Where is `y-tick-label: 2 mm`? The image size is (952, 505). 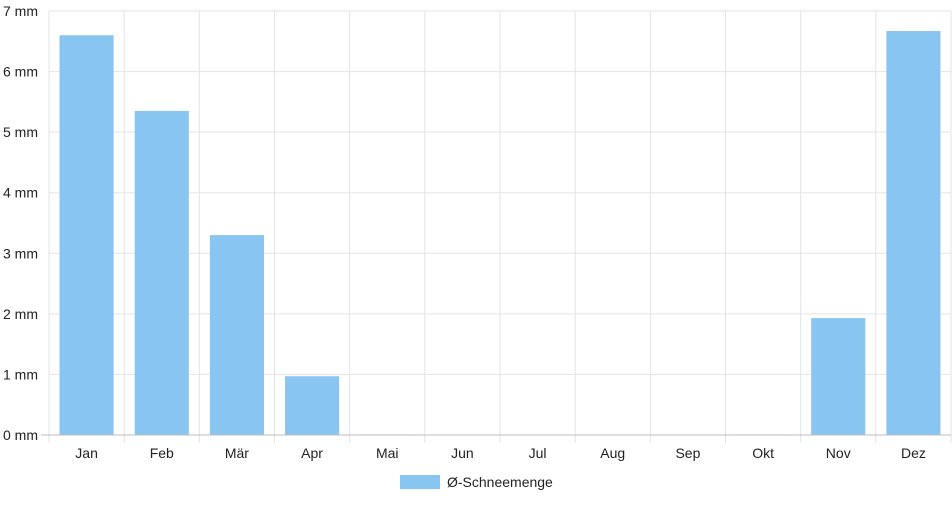
y-tick-label: 2 mm is located at coordinates (20, 314).